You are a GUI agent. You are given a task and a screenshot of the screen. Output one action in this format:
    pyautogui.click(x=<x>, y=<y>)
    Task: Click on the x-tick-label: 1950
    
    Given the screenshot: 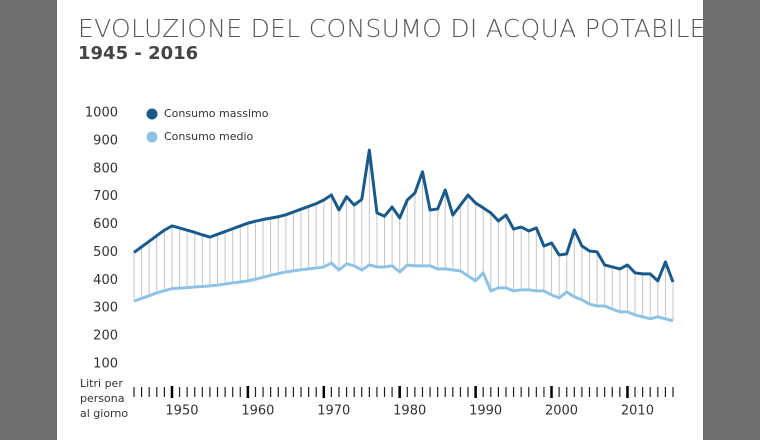 What is the action you would take?
    pyautogui.click(x=181, y=411)
    